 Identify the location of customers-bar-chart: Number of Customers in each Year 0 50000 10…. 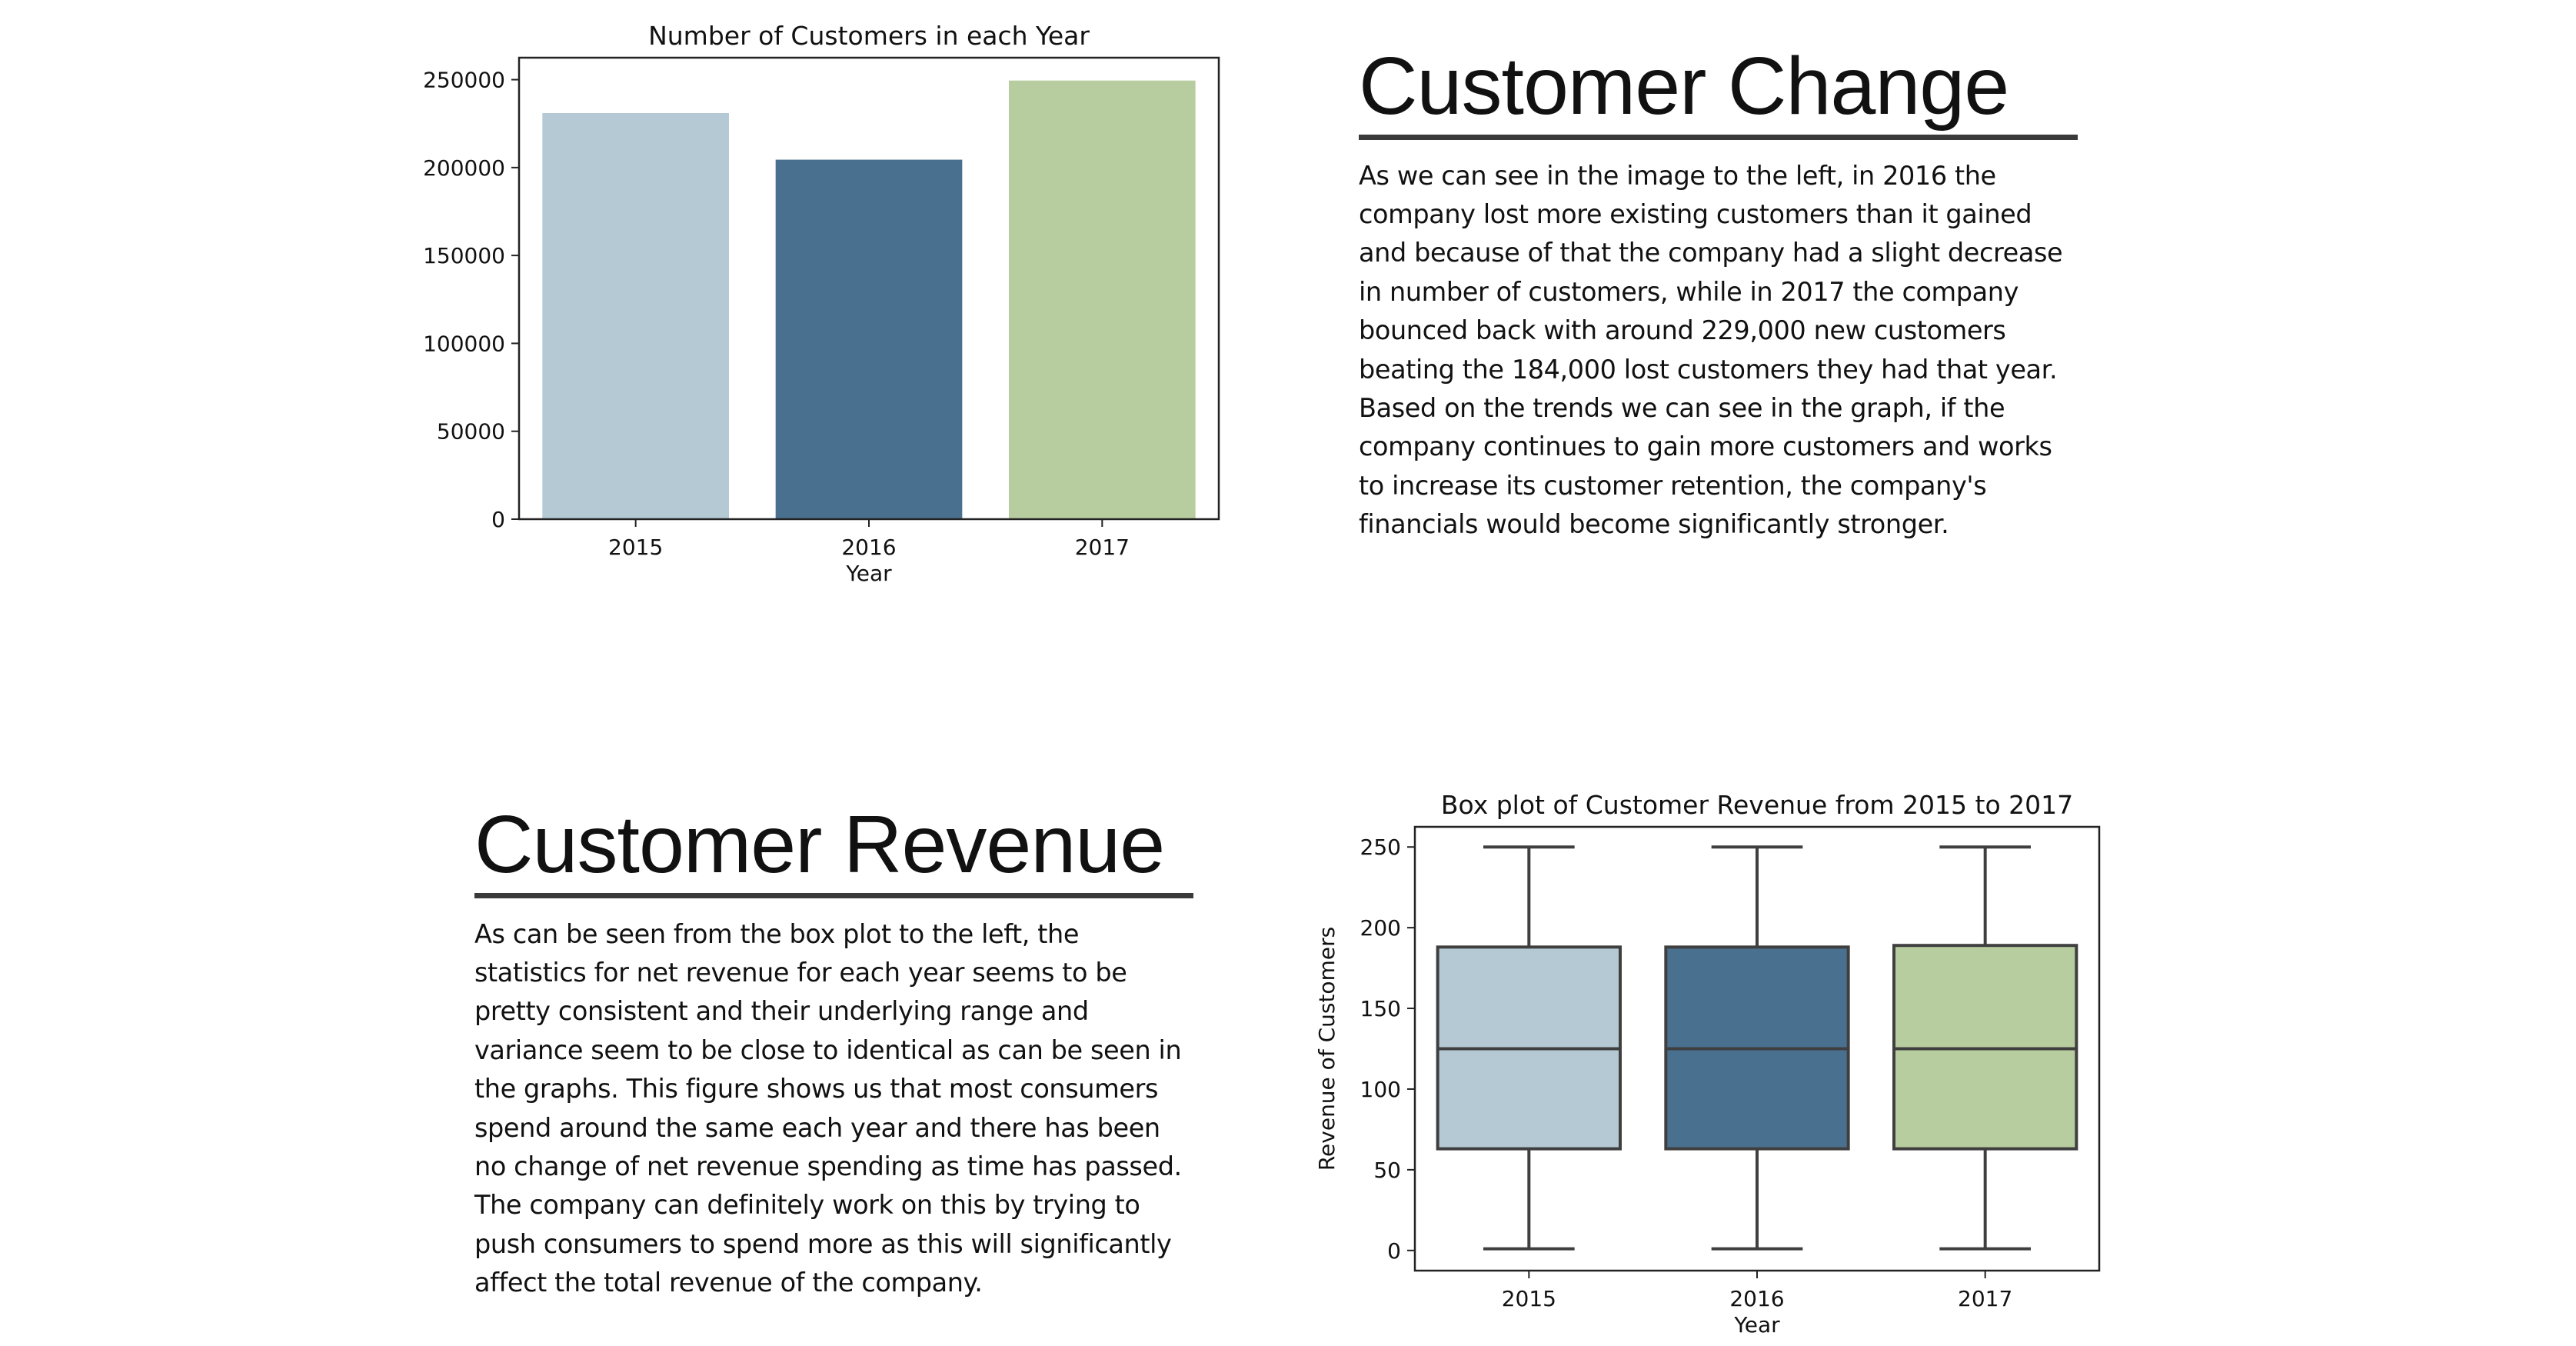
(822, 303).